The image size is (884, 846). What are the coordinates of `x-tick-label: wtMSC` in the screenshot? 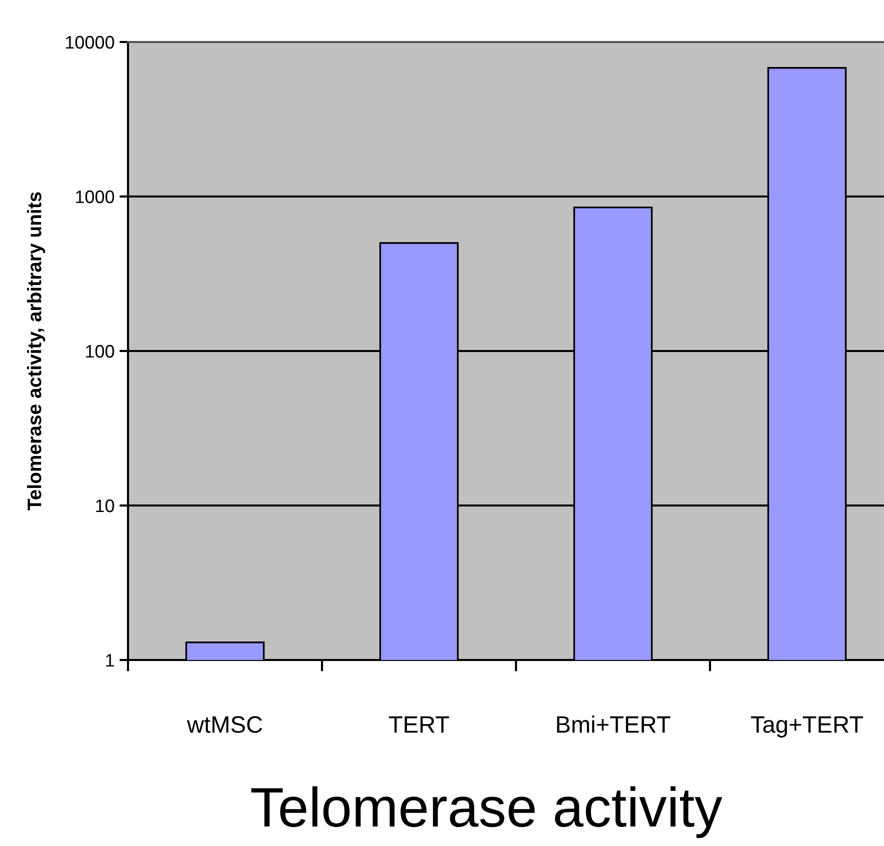 It's located at (224, 724).